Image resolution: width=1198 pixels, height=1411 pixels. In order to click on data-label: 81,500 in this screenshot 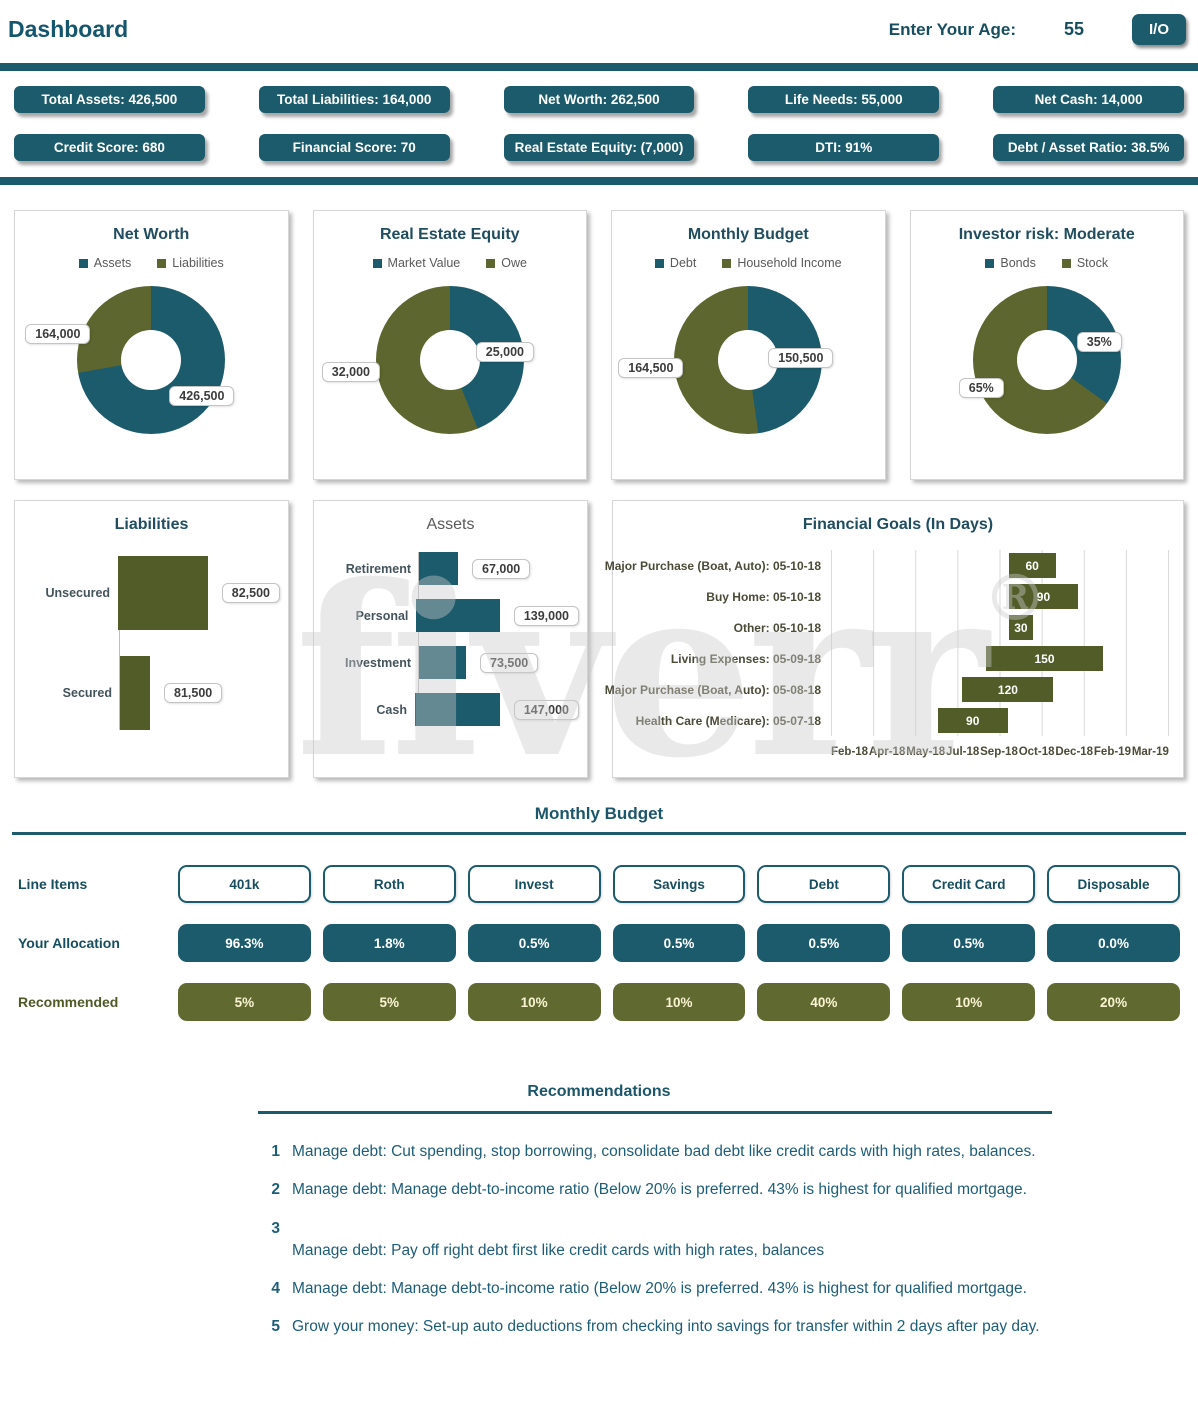, I will do `click(193, 693)`.